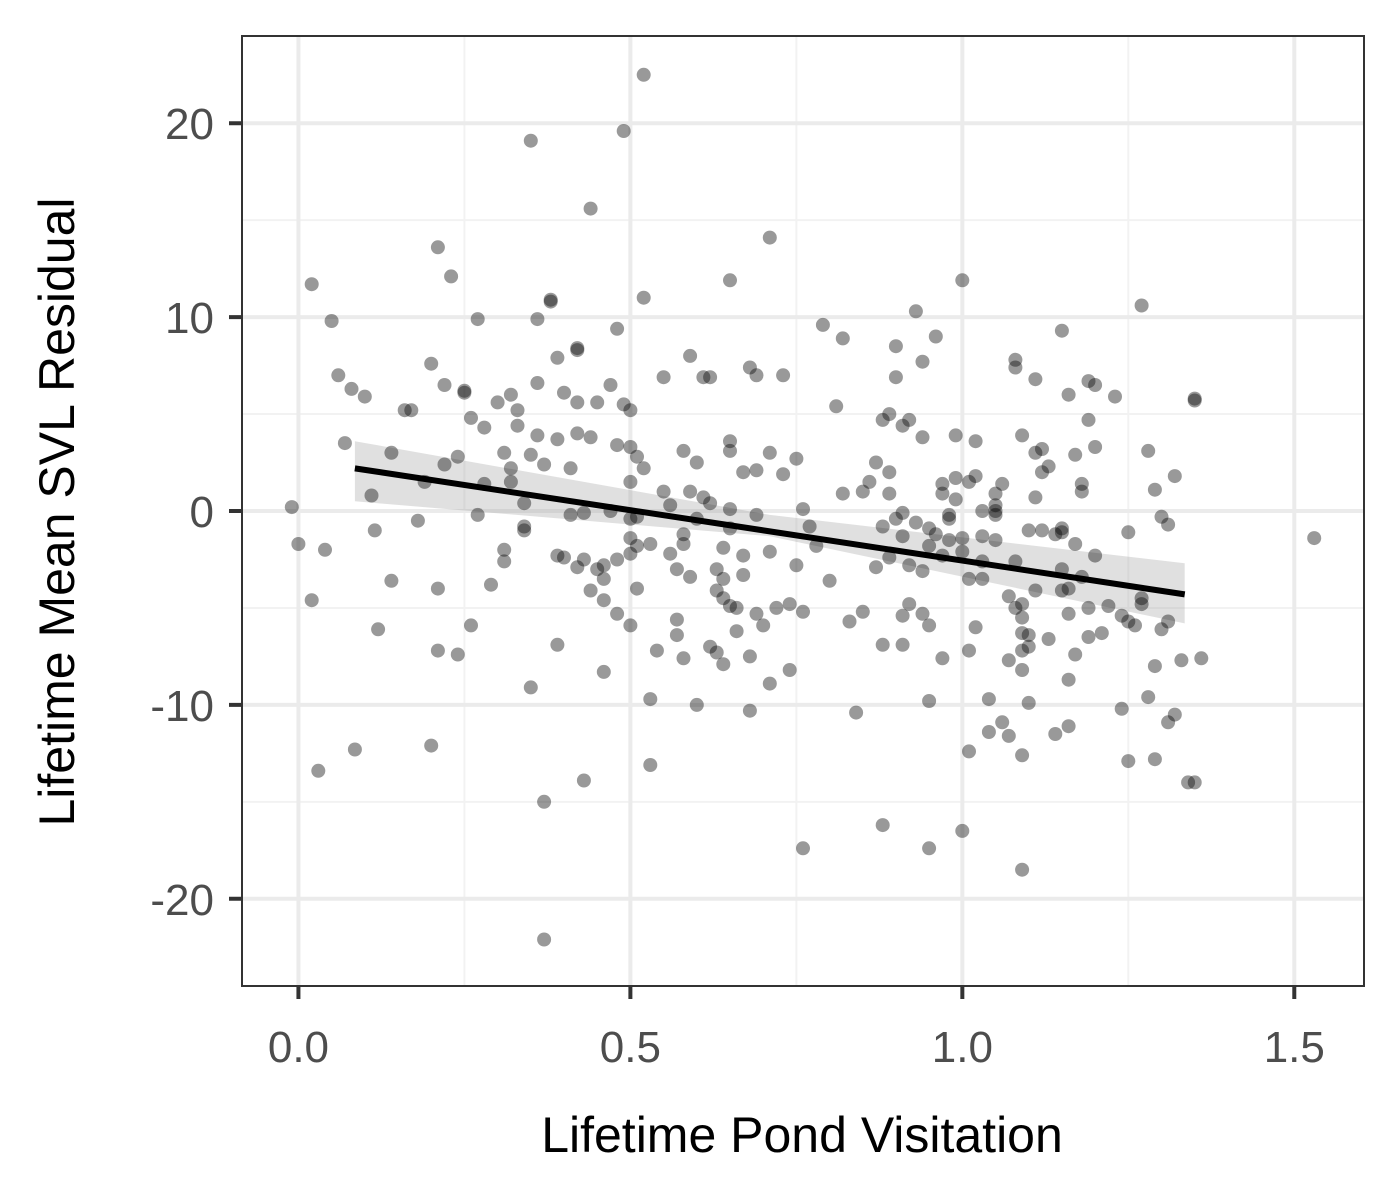 The image size is (1400, 1200). Describe the element at coordinates (770, 531) in the screenshot. I see `fit-line-layer` at that location.